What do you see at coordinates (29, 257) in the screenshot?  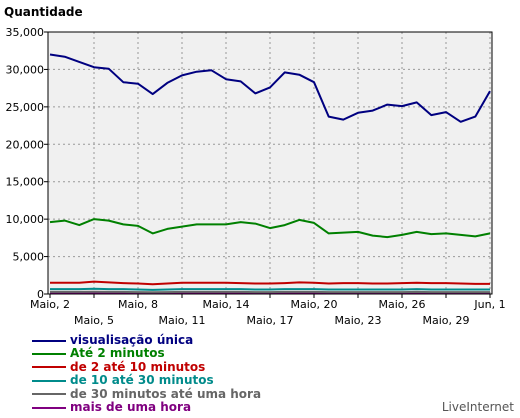 I see `y-tick-label: 5,000` at bounding box center [29, 257].